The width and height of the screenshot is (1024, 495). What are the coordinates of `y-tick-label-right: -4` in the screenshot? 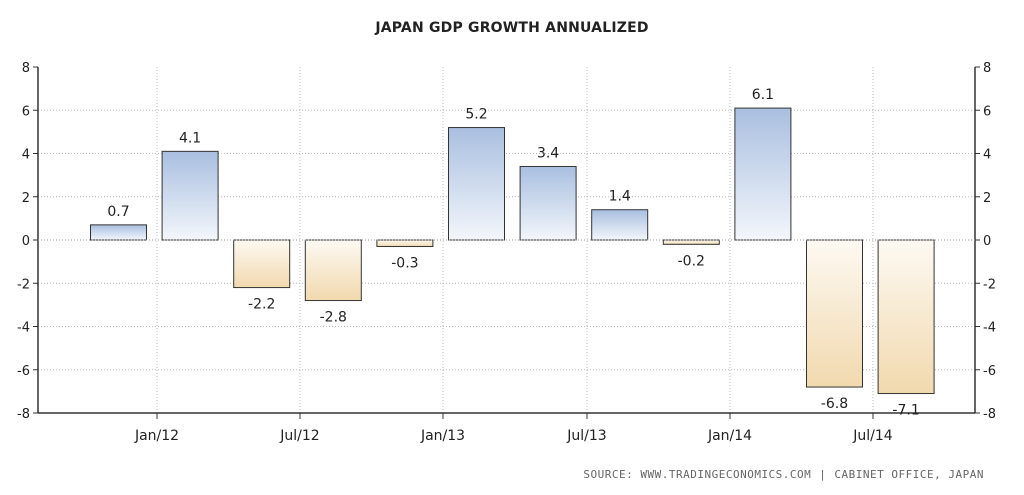 It's located at (989, 328).